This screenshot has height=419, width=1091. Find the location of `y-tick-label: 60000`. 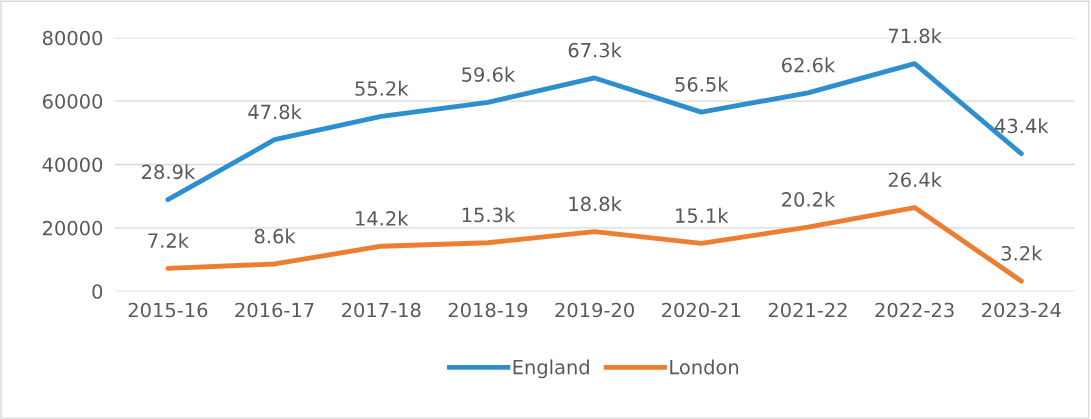

y-tick-label: 60000 is located at coordinates (72, 101).